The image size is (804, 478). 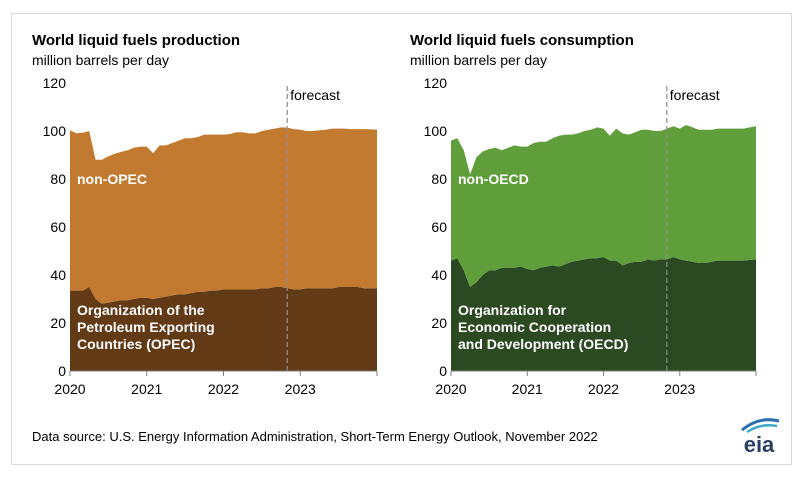 I want to click on consumption-series-1-area, so click(x=603, y=206).